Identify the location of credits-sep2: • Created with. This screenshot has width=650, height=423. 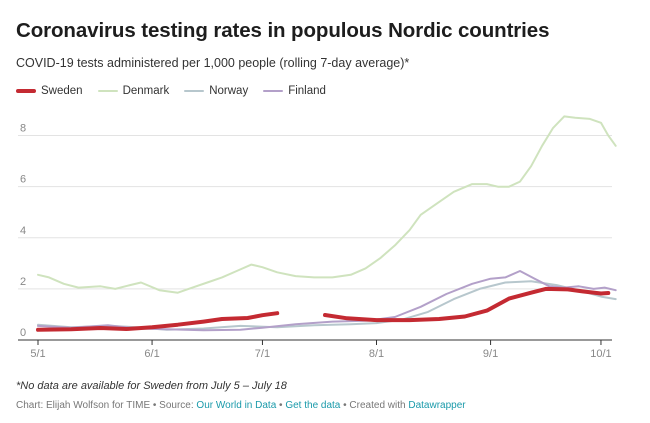
(374, 405).